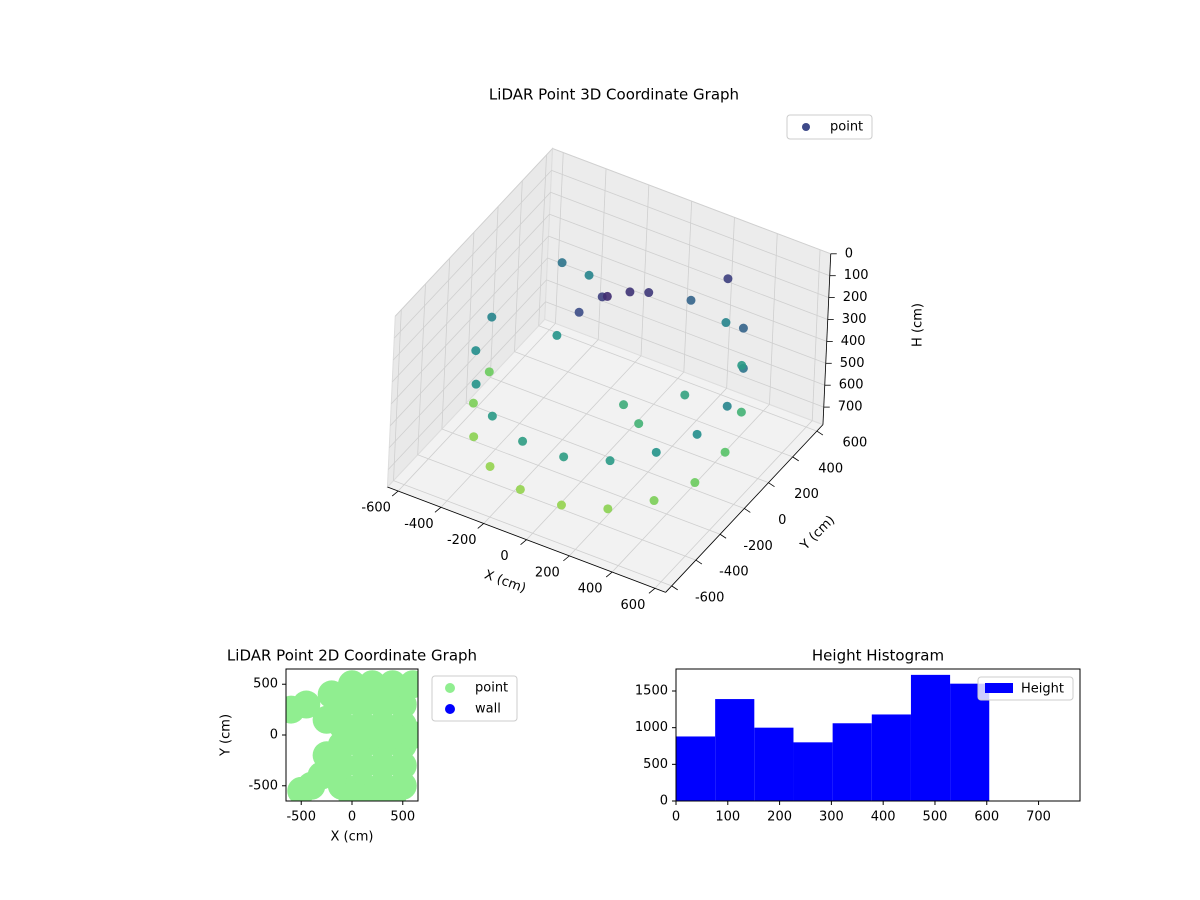 This screenshot has height=900, width=1200. Describe the element at coordinates (758, 546) in the screenshot. I see `y-tick-label: -200` at that location.